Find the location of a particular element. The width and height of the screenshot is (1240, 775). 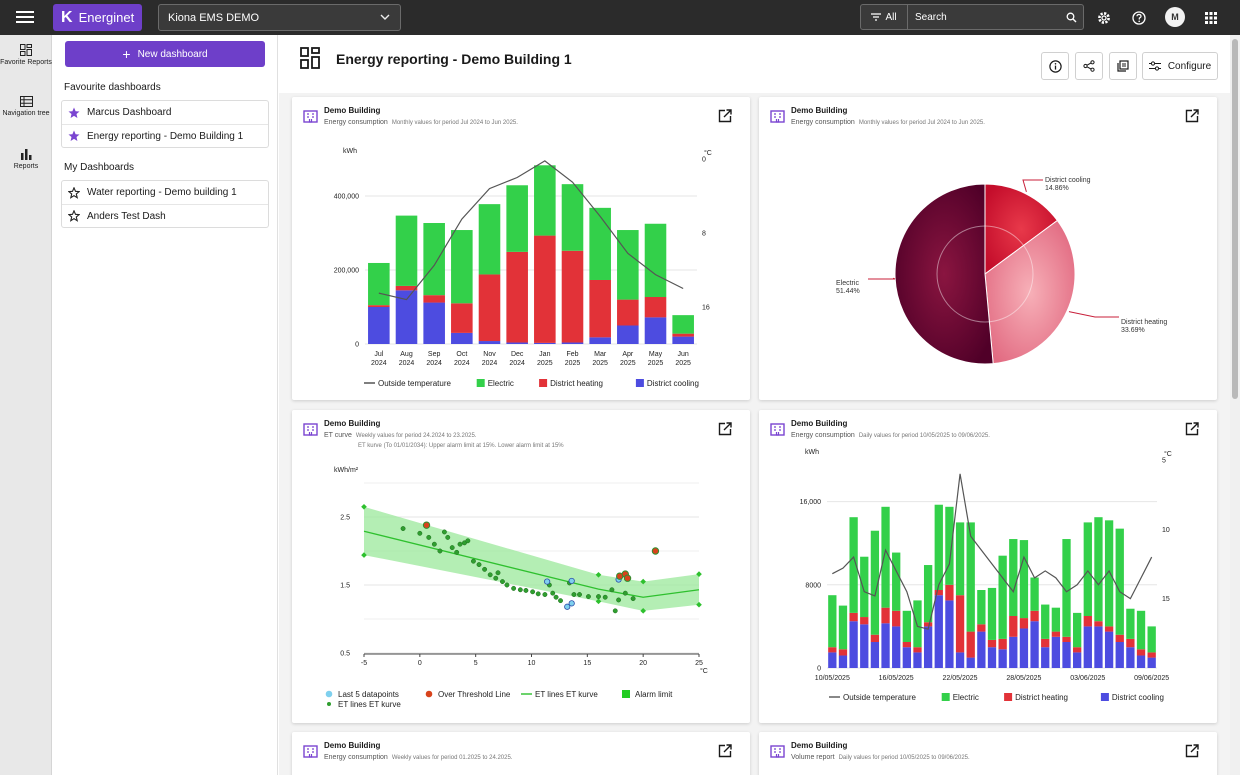

plus-icon: + is located at coordinates (126, 54).